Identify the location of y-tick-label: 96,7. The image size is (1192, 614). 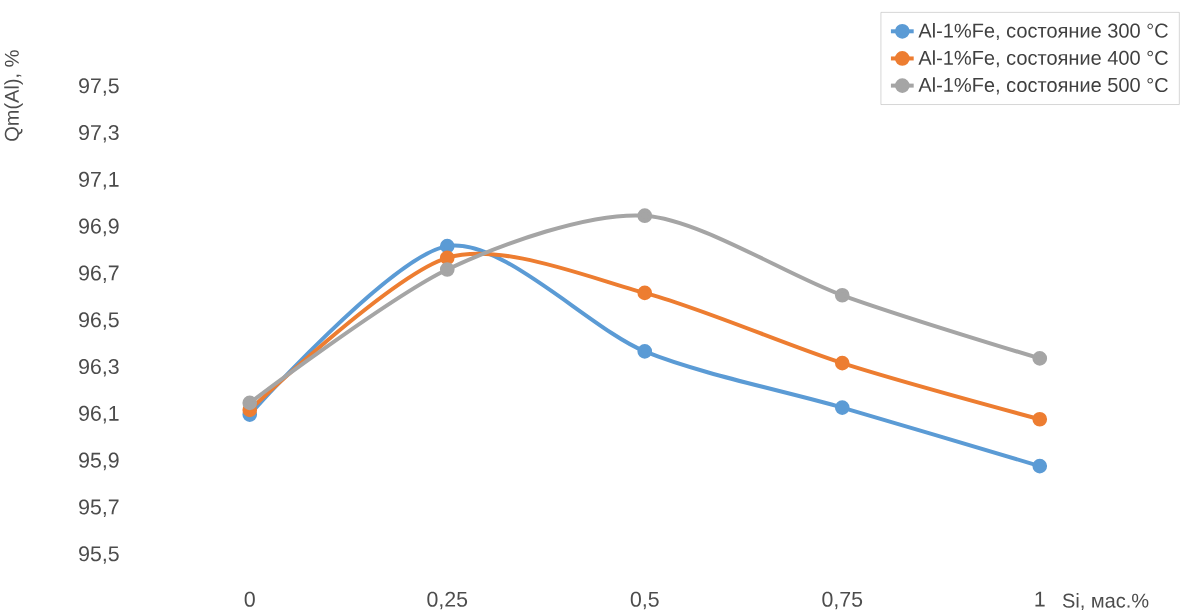
(99, 274).